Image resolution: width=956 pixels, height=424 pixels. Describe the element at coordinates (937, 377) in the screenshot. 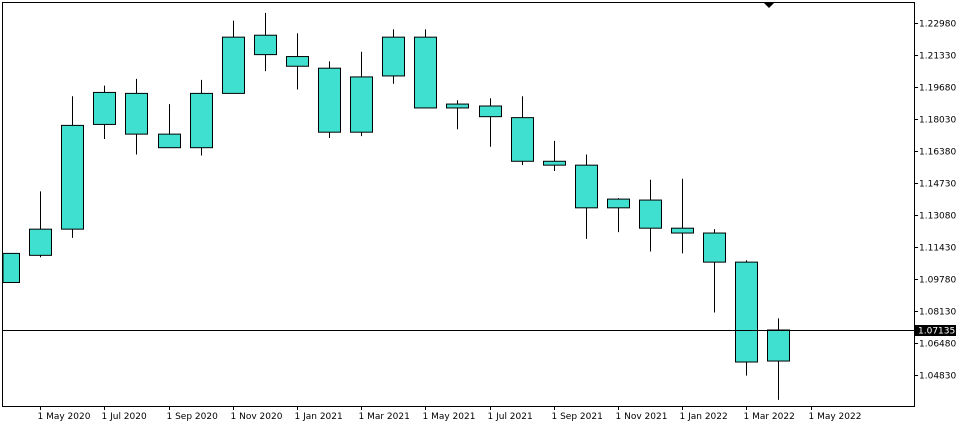

I see `y-tick-label: 1.04830` at that location.